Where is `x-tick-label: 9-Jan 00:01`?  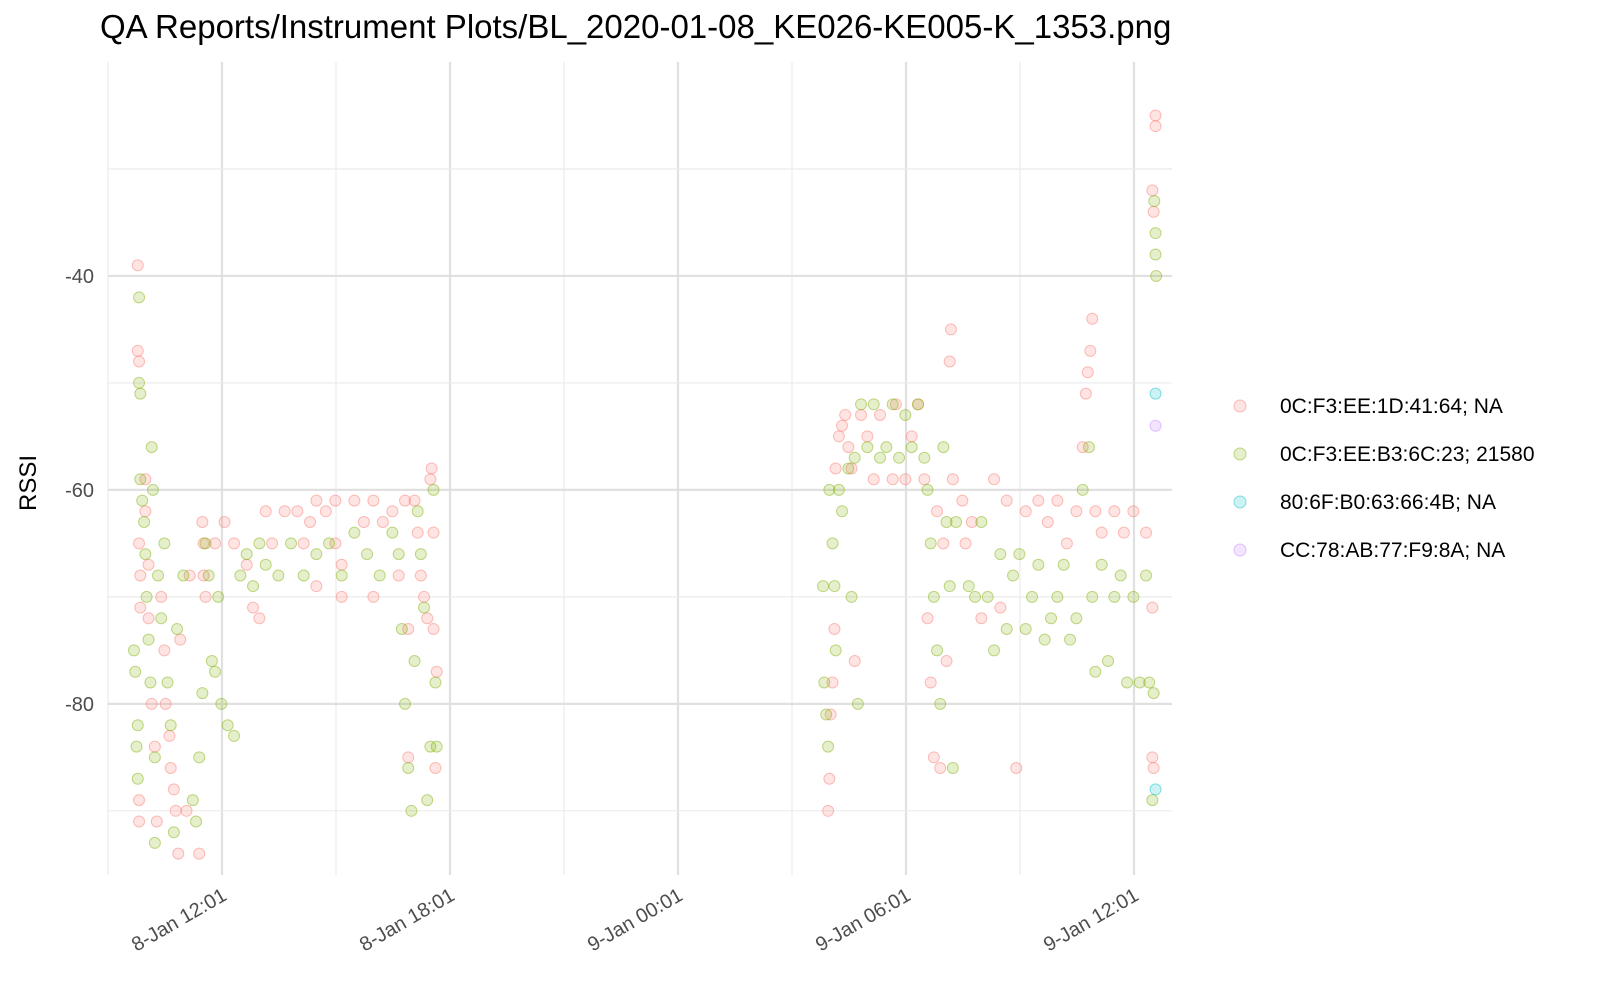 x-tick-label: 9-Jan 00:01 is located at coordinates (635, 920).